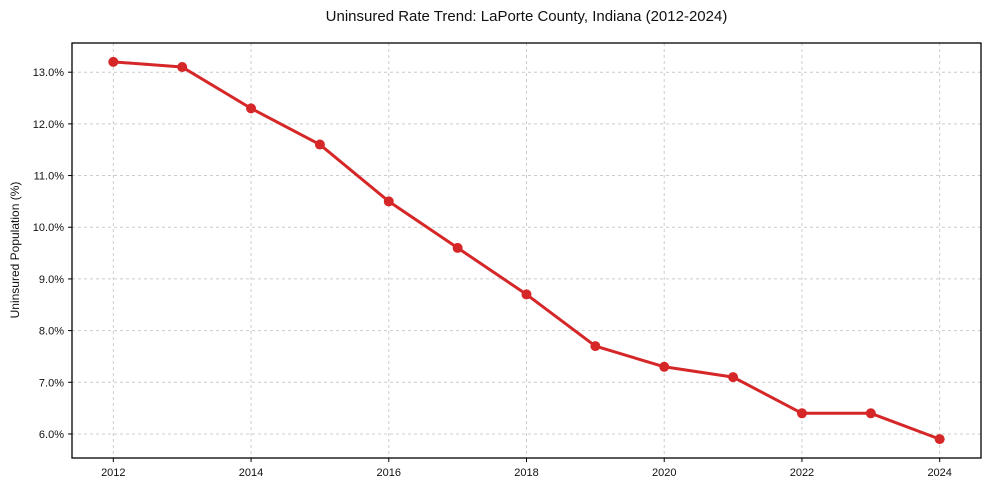 The image size is (989, 490). I want to click on y-tick-label: 9.0%, so click(51, 280).